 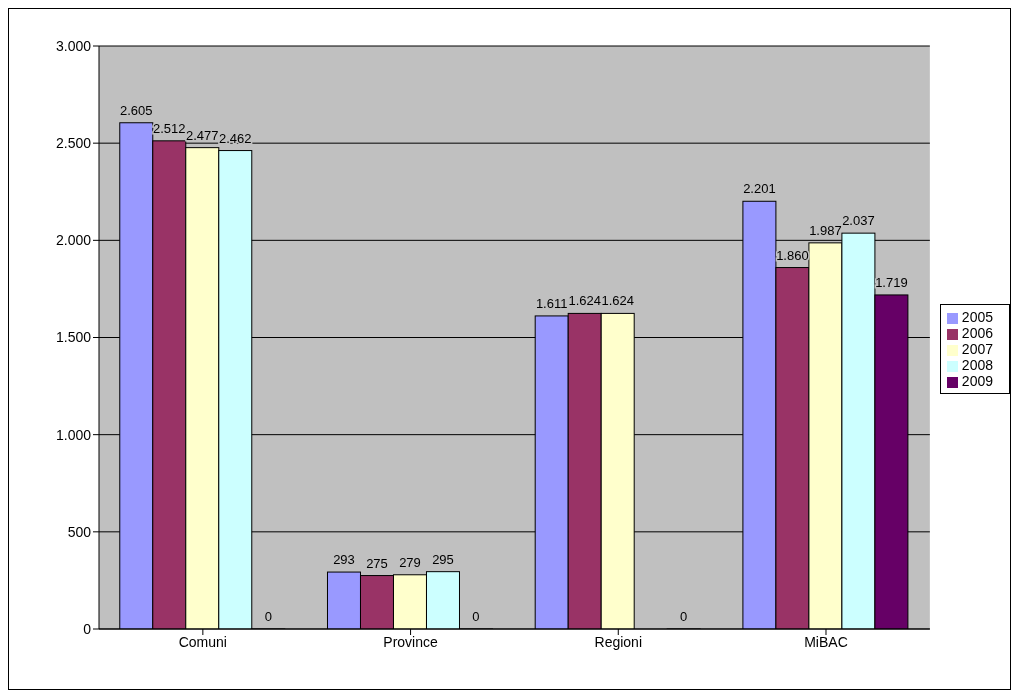 I want to click on data-label: 1.719, so click(x=891, y=282).